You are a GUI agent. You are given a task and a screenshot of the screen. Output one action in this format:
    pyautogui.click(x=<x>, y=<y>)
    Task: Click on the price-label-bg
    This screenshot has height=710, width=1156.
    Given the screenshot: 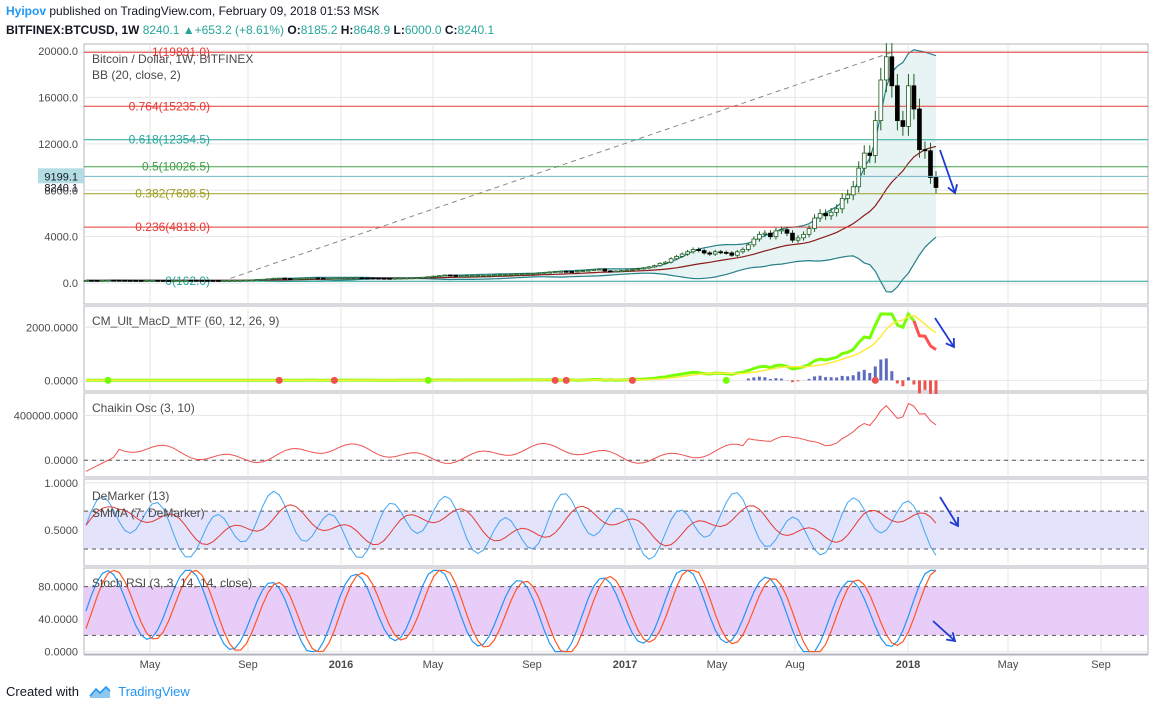 What is the action you would take?
    pyautogui.click(x=61, y=176)
    